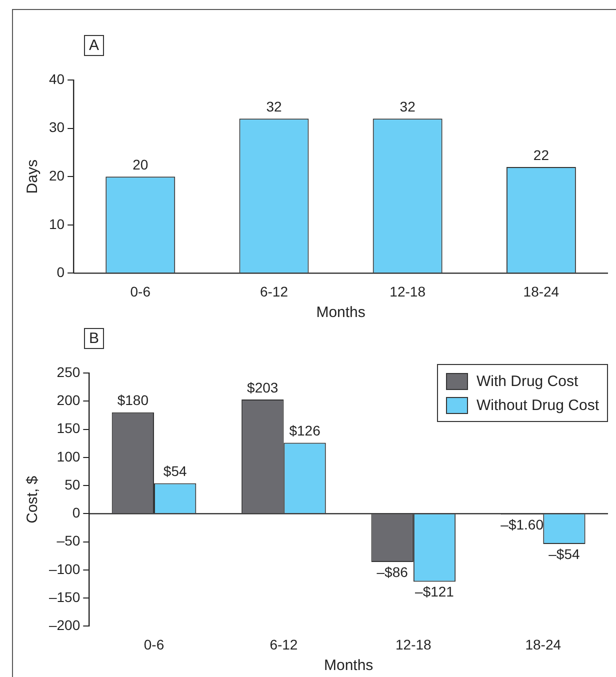  I want to click on y-tick-label: –50, so click(68, 540).